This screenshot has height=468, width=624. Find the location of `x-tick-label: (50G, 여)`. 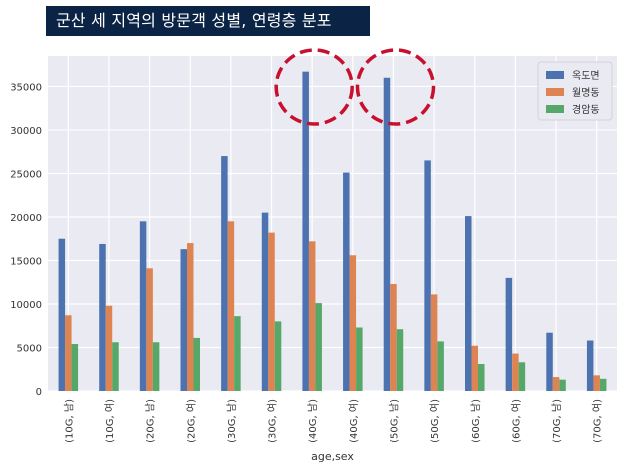

x-tick-label: (50G, 여) is located at coordinates (435, 421).